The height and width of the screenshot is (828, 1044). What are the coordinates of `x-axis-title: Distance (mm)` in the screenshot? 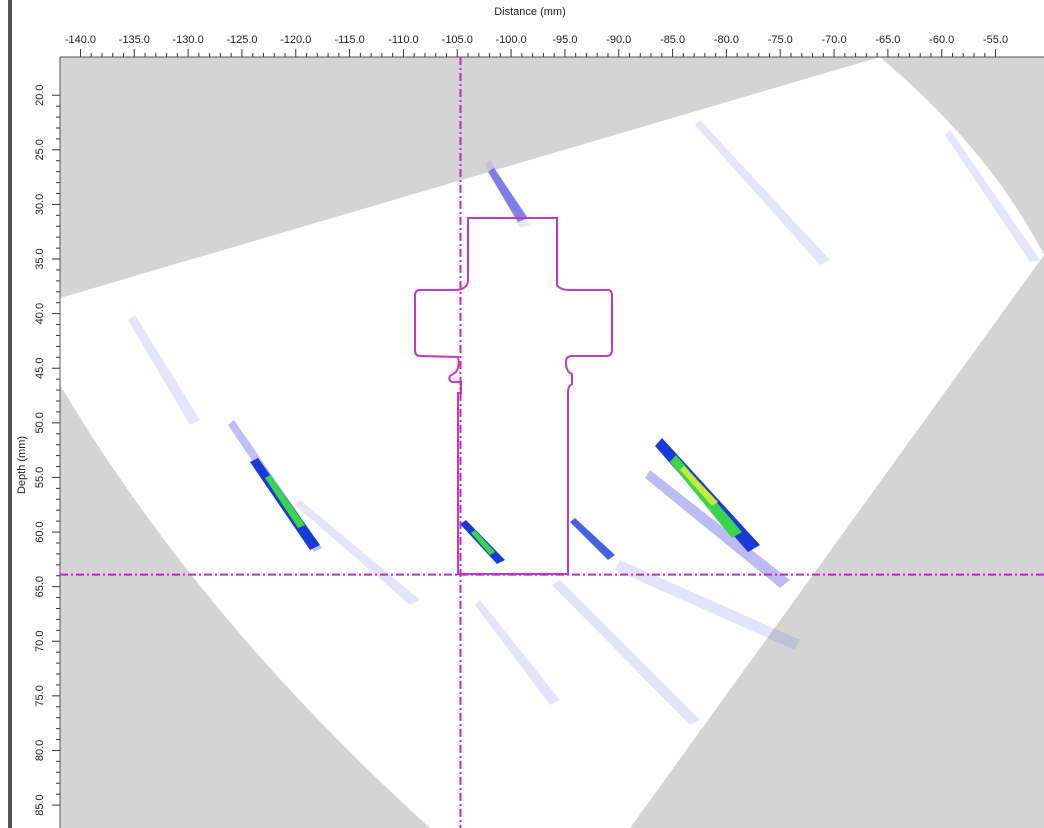 It's located at (530, 12).